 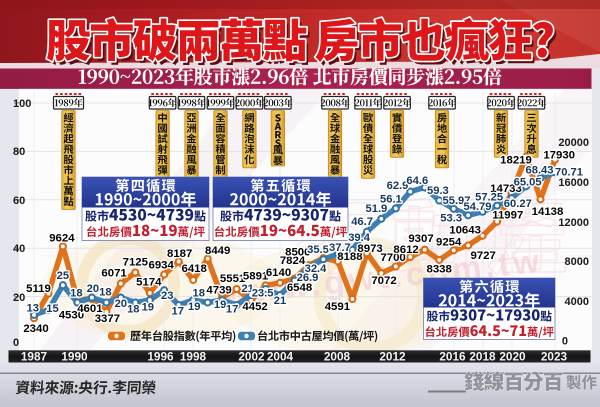 I want to click on svg-text: 2020, so click(x=512, y=357).